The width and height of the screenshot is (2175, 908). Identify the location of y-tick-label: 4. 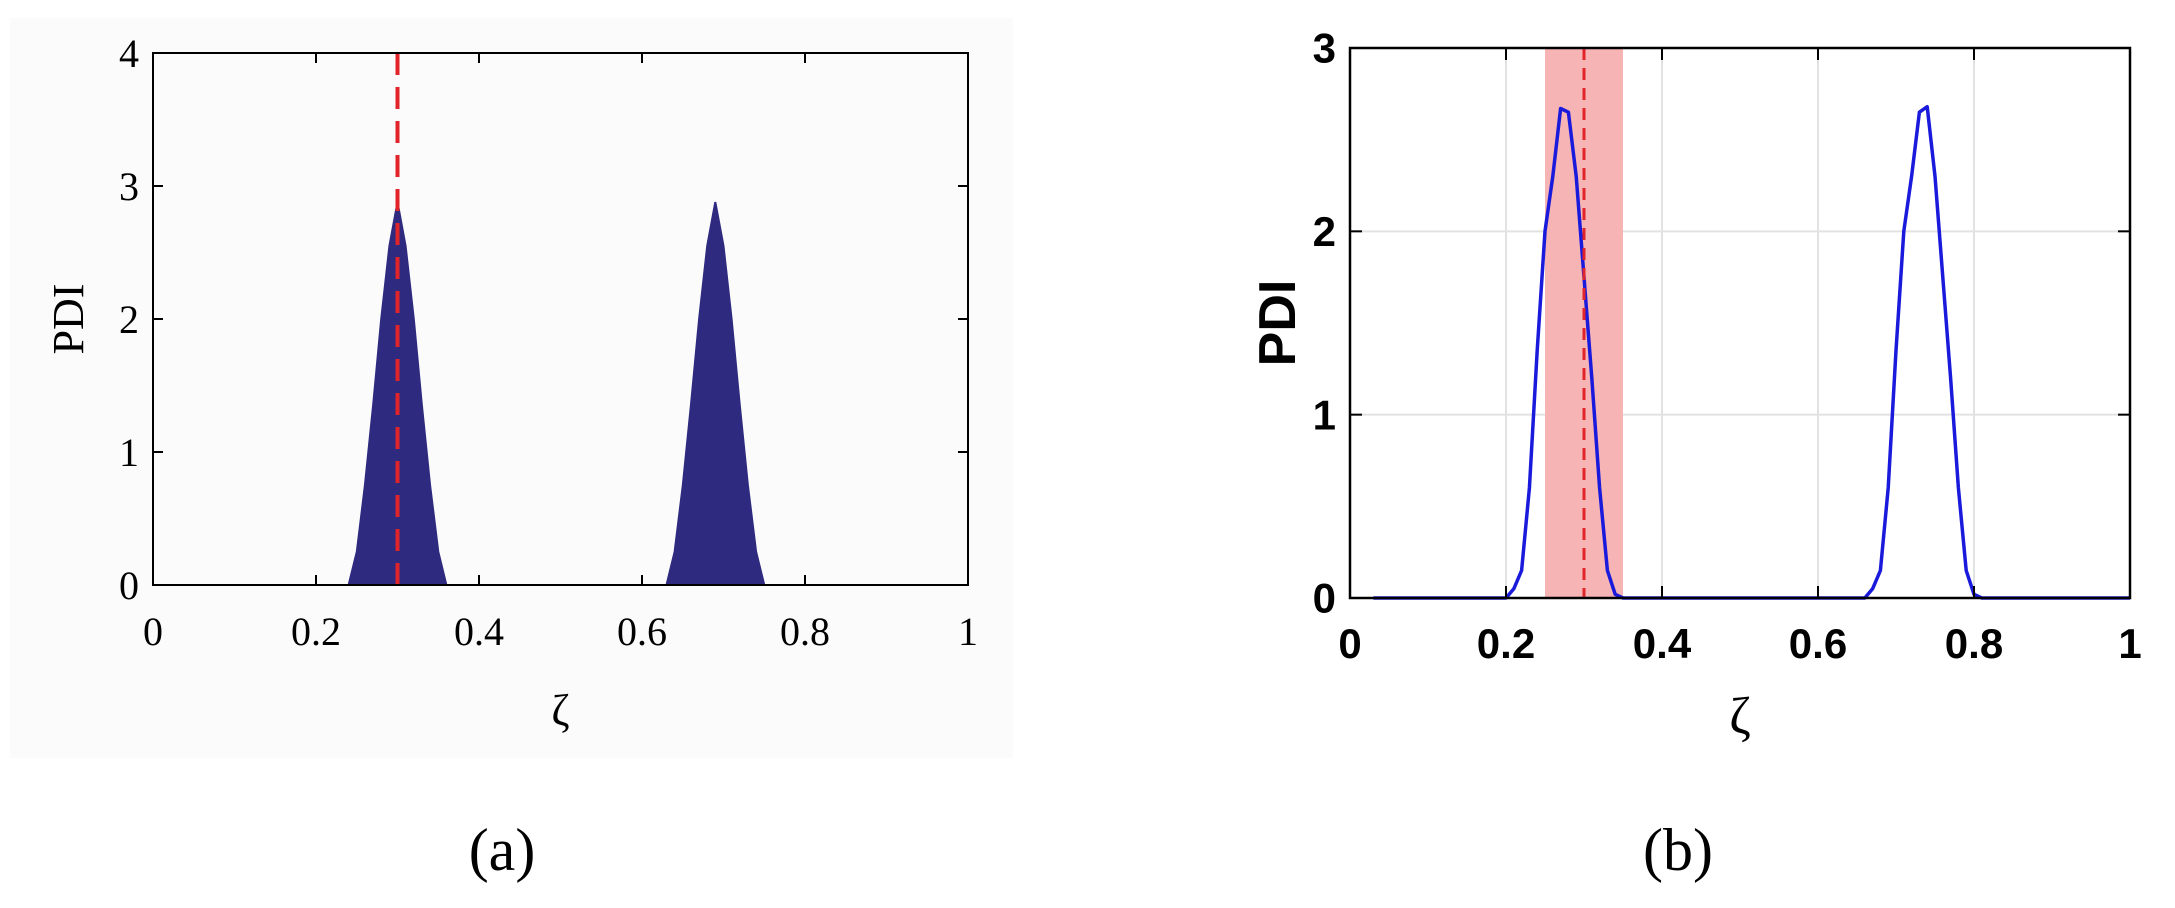
(129, 53).